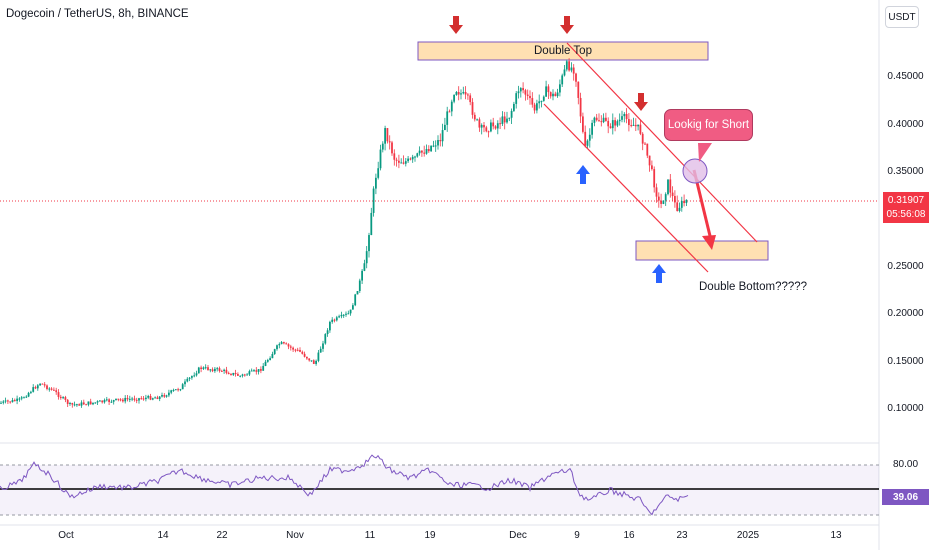 Image resolution: width=932 pixels, height=550 pixels. Describe the element at coordinates (708, 125) in the screenshot. I see `short-callout: Lookig for Short` at that location.